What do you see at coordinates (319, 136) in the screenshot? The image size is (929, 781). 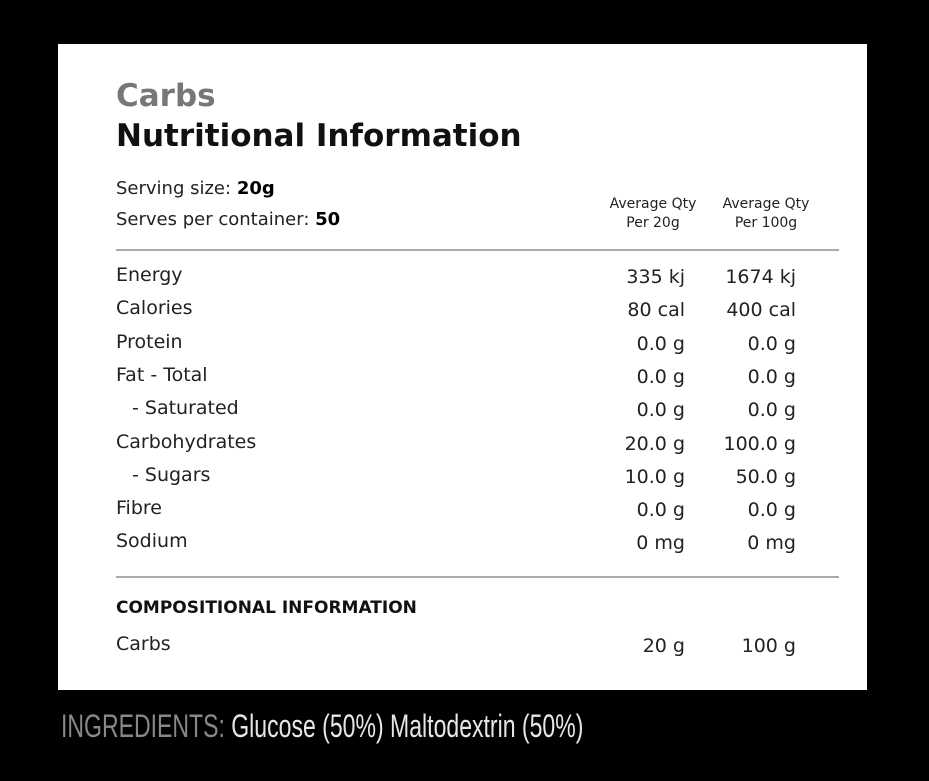 I see `title: Nutritional Information` at bounding box center [319, 136].